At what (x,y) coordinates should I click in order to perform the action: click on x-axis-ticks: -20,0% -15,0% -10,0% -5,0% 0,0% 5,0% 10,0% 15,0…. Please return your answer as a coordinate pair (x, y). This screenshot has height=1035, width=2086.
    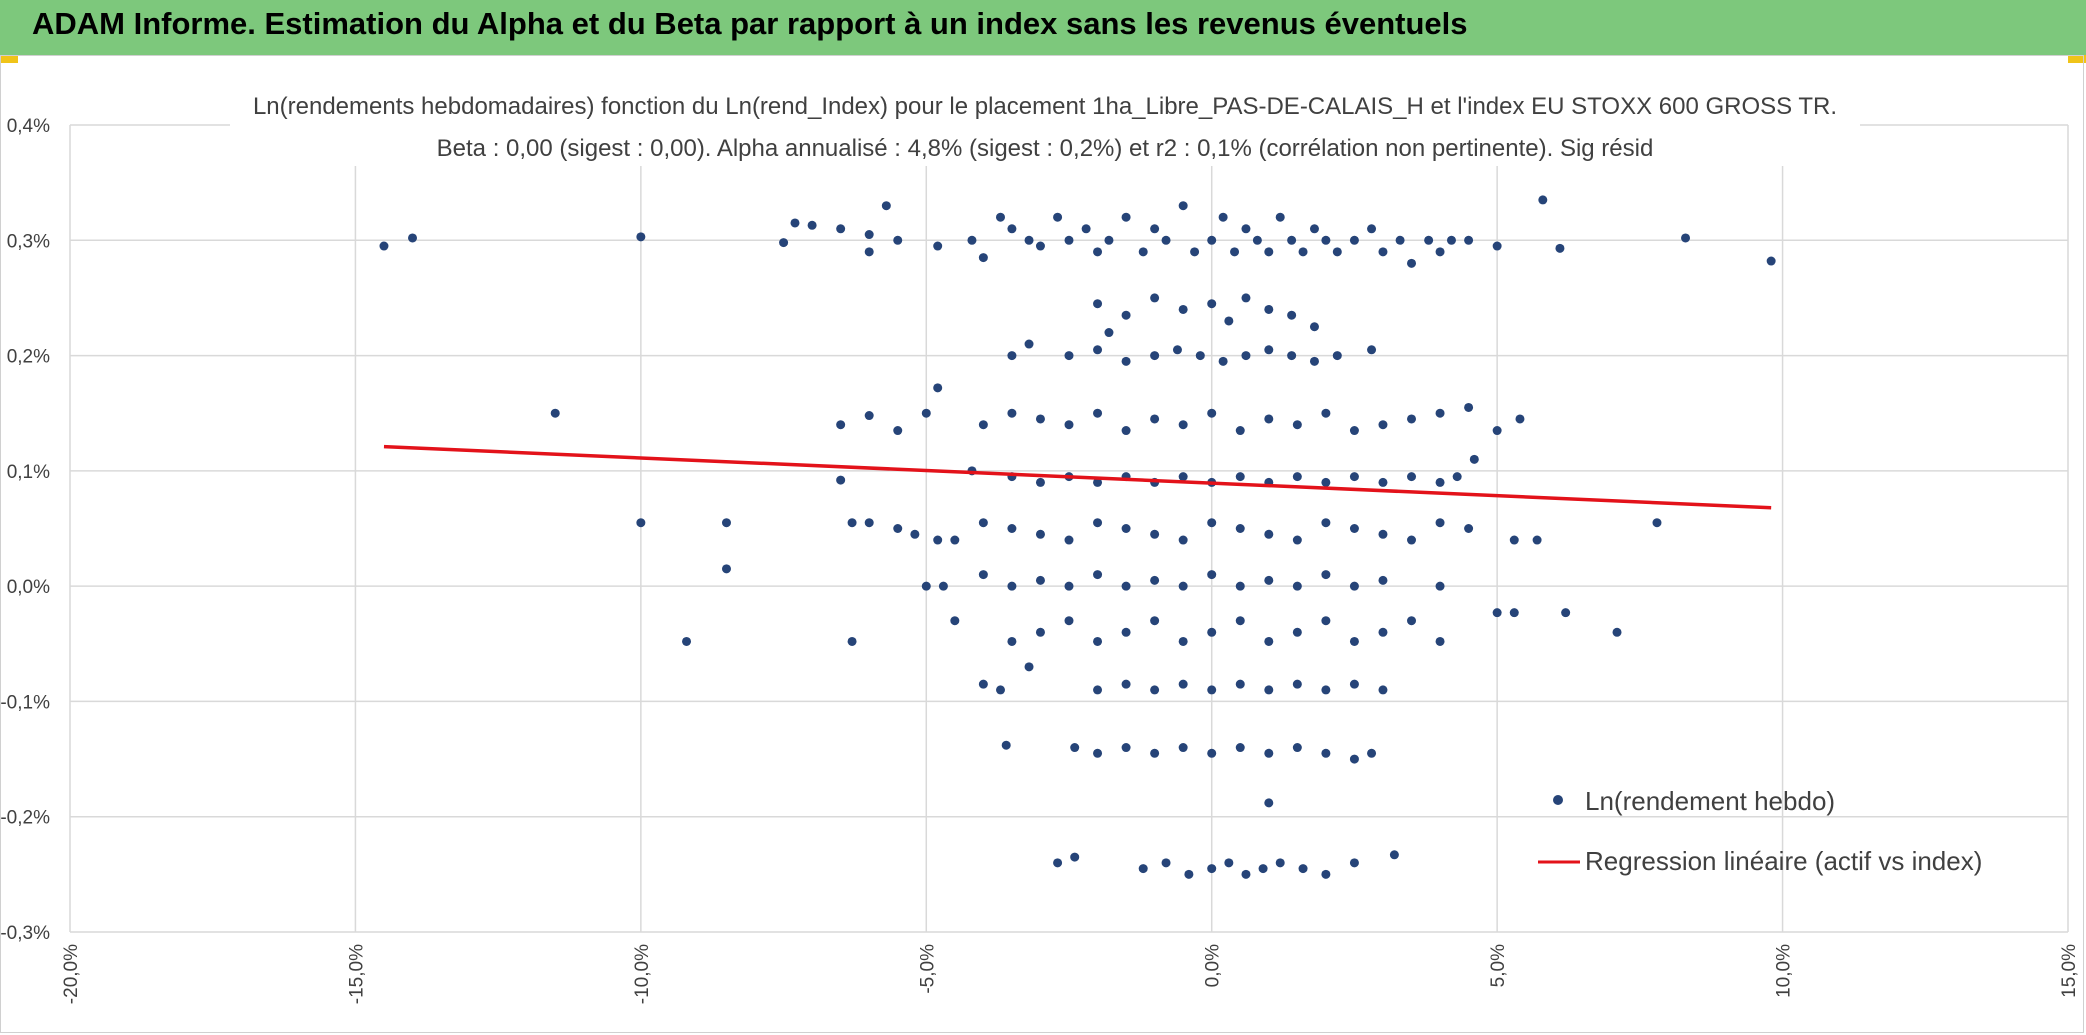
    Looking at the image, I should click on (1070, 974).